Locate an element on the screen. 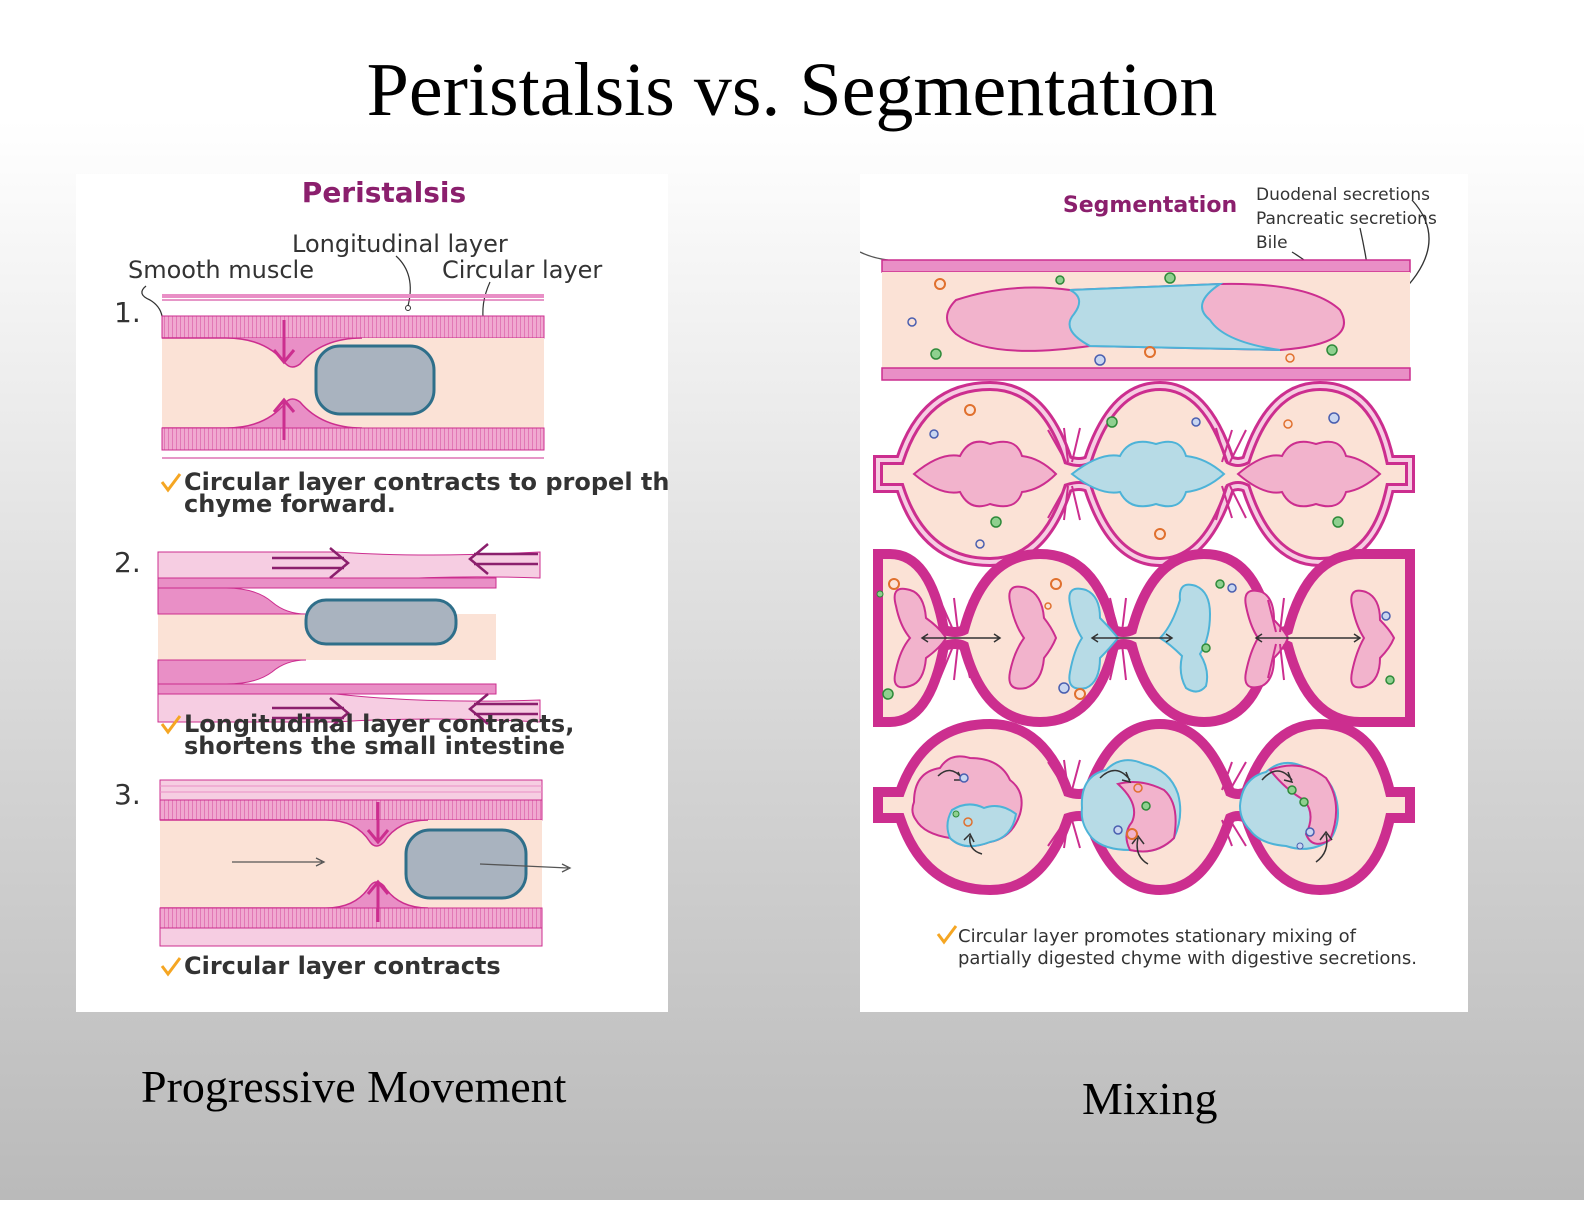  step-3-number: 3. is located at coordinates (127, 794).